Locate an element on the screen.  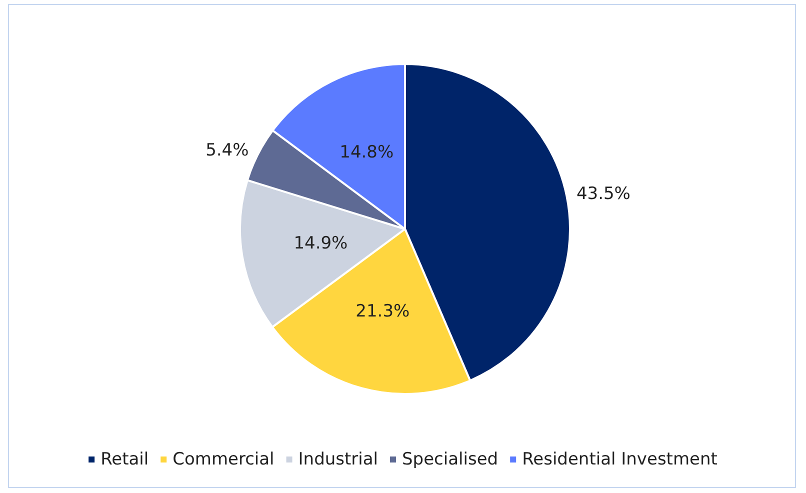
data-label: 14.9% is located at coordinates (321, 243).